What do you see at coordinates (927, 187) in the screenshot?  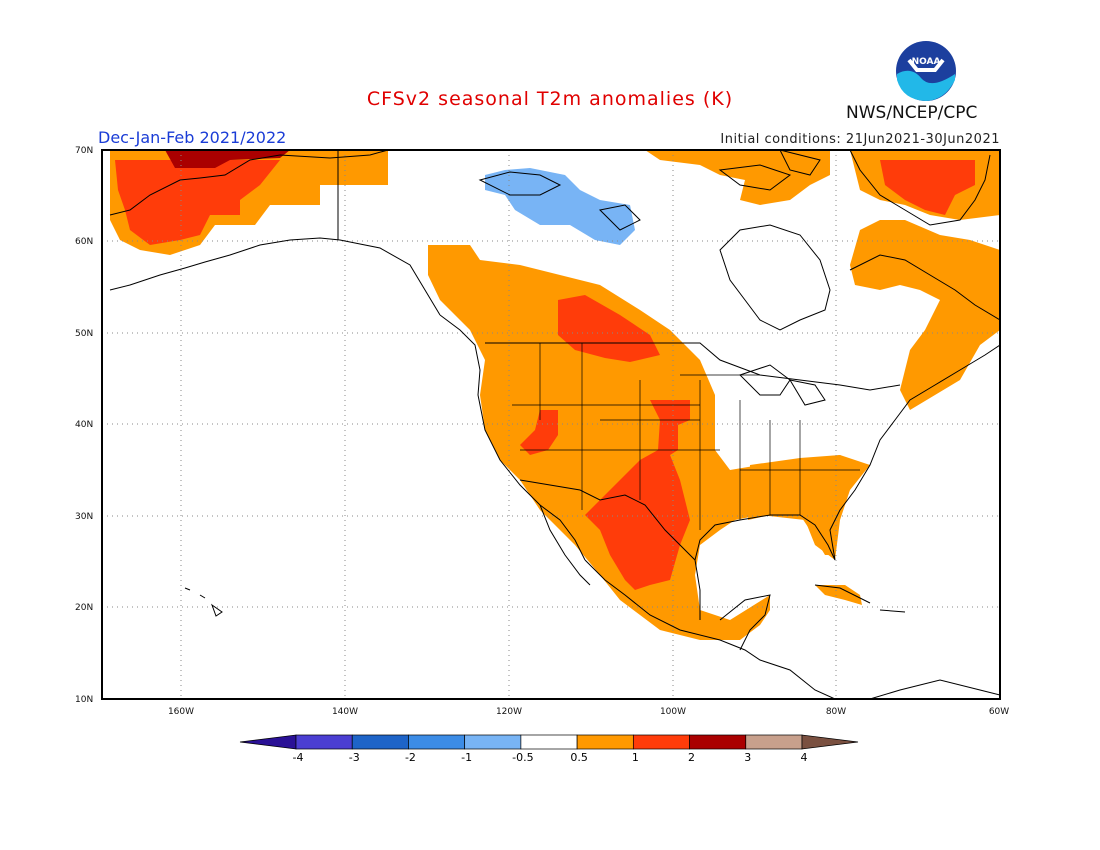 I see `anomaly-region-greenland-core` at bounding box center [927, 187].